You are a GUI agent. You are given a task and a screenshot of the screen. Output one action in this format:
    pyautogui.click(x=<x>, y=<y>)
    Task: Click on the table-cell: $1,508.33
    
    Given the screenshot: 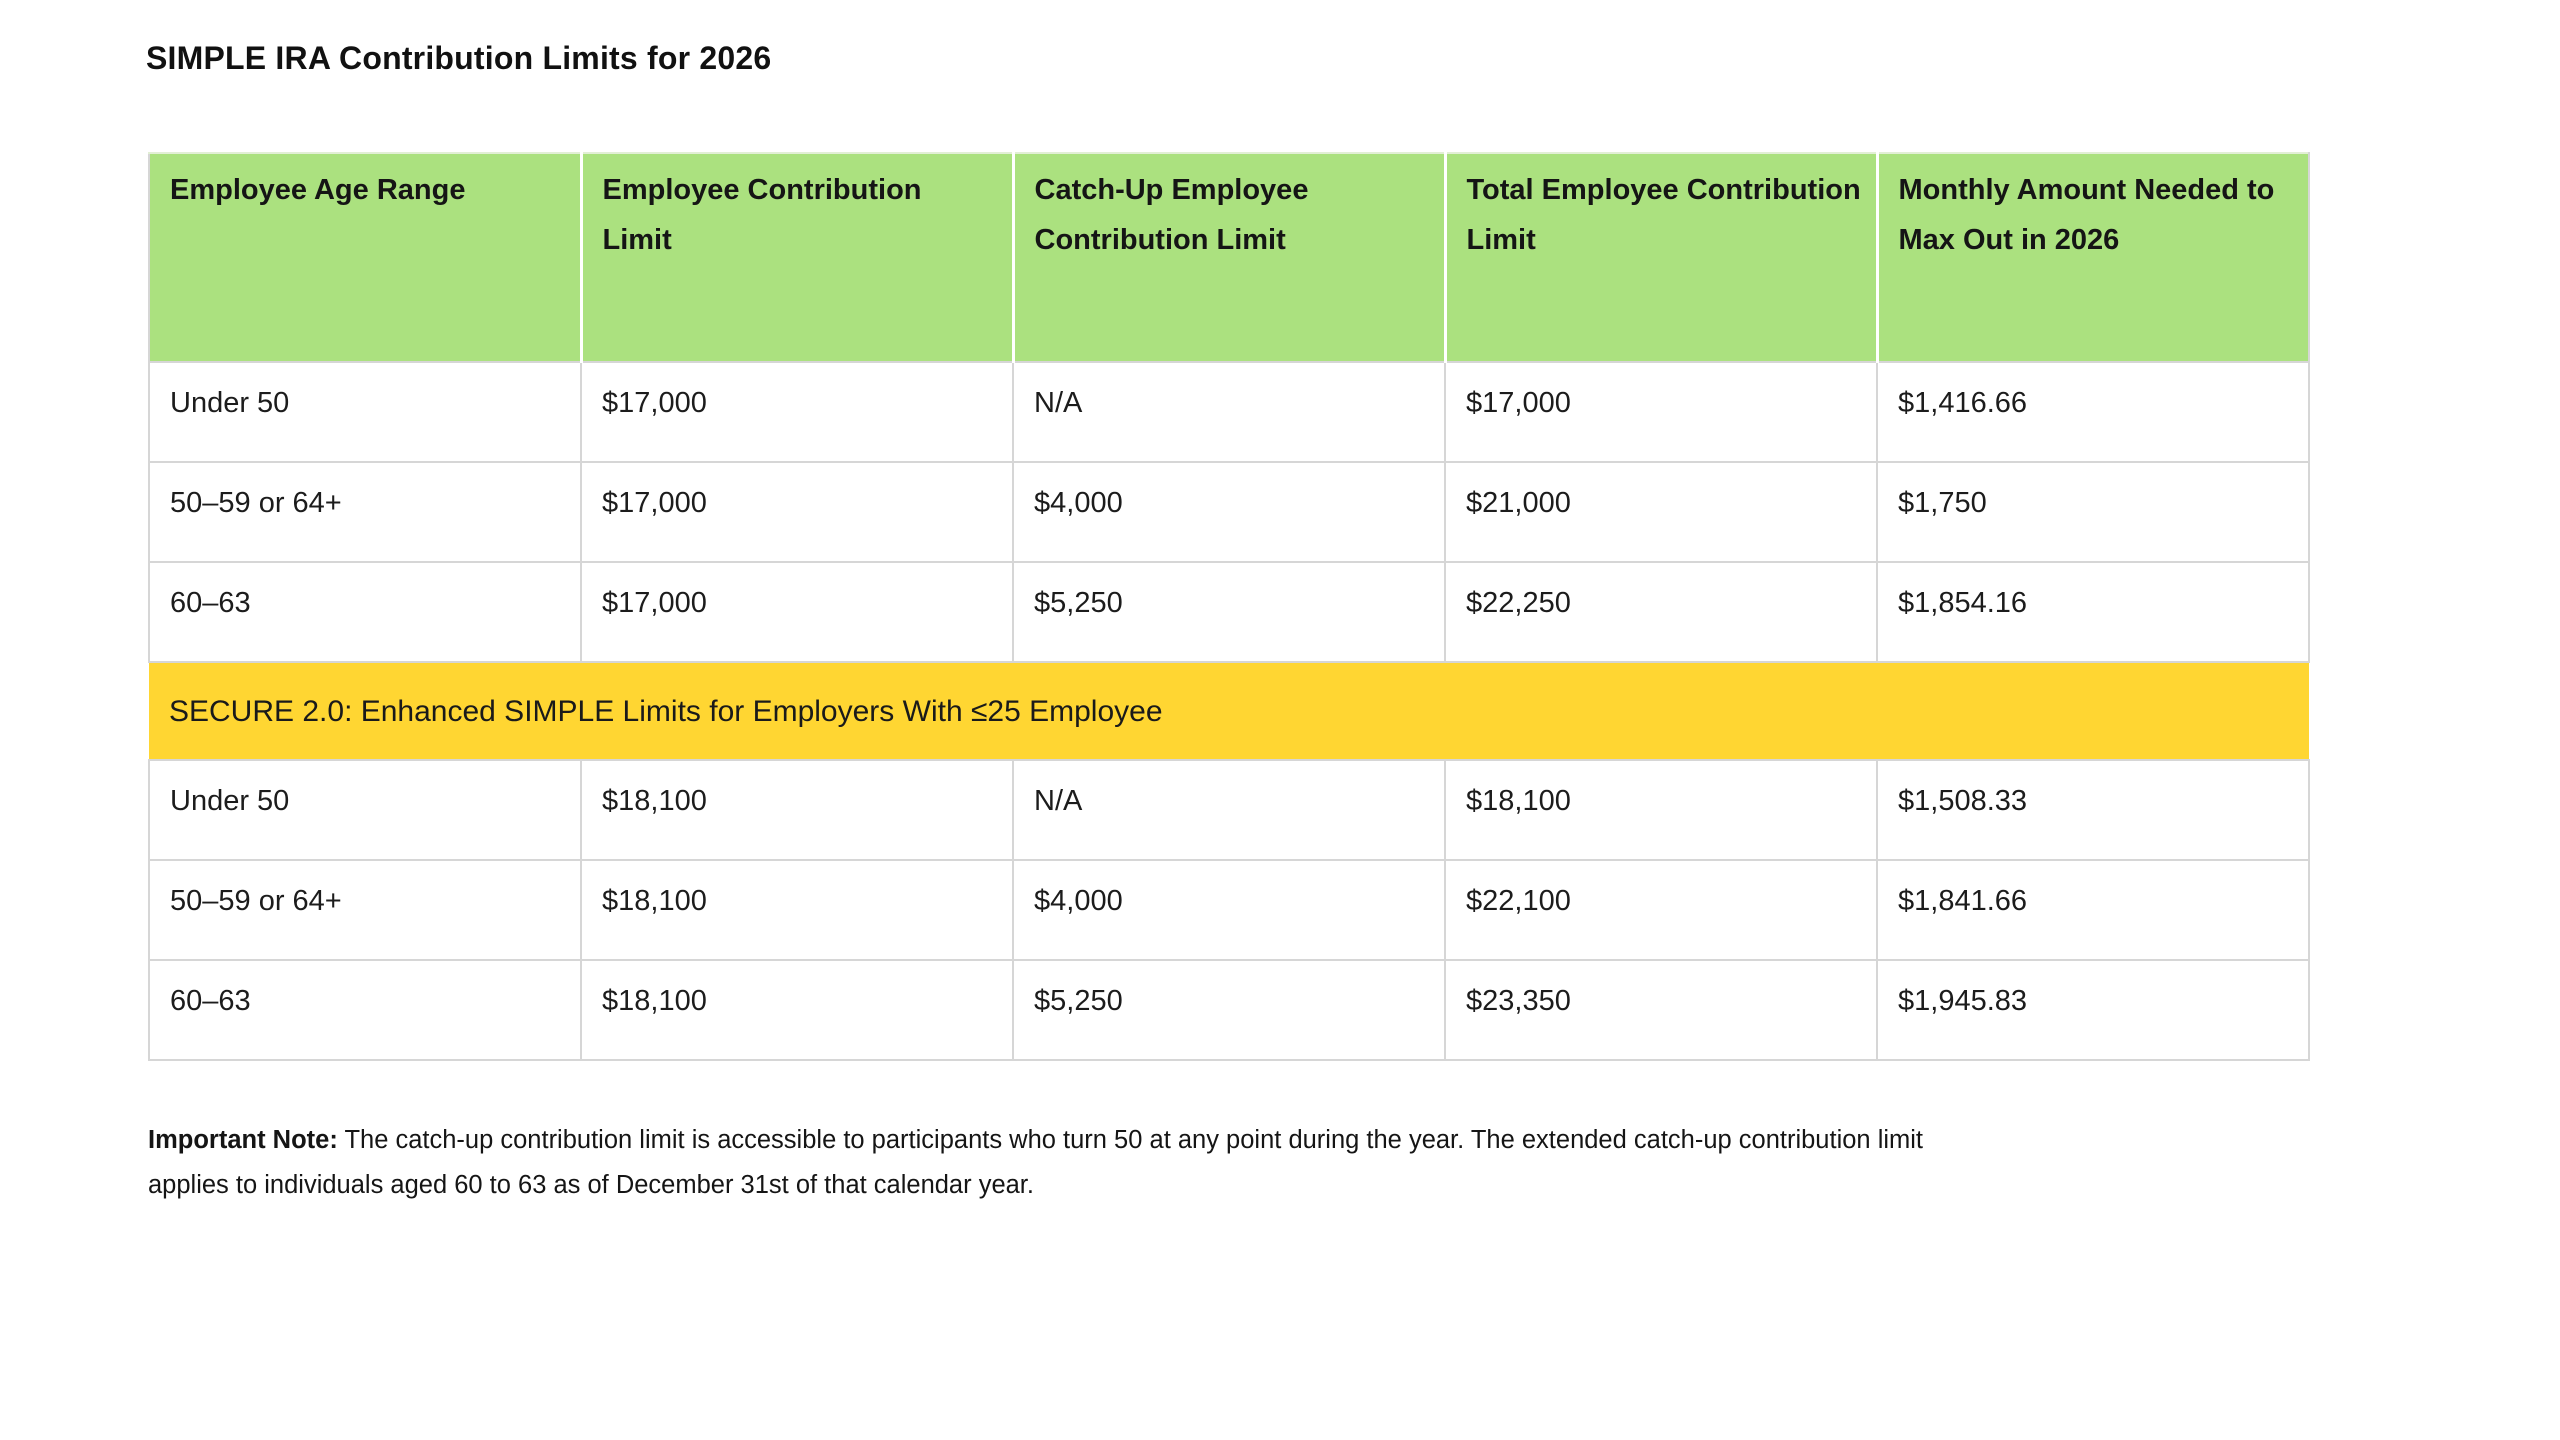 What is the action you would take?
    pyautogui.click(x=2093, y=810)
    